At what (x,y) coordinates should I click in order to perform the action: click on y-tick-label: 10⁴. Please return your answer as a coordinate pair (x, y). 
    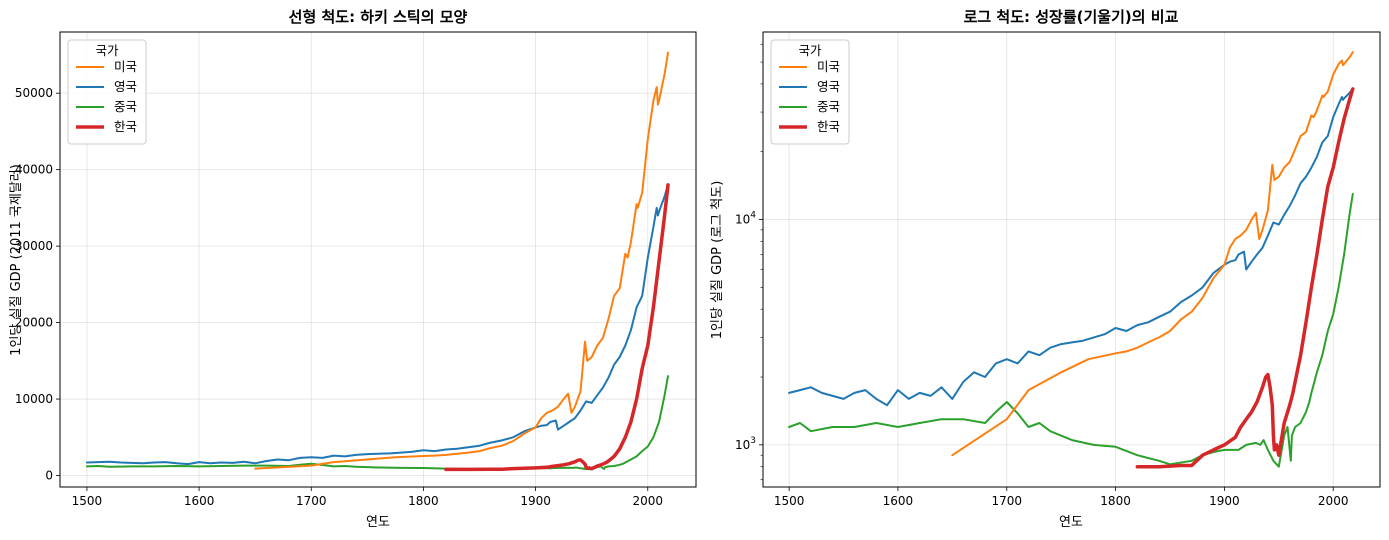
    Looking at the image, I should click on (745, 219).